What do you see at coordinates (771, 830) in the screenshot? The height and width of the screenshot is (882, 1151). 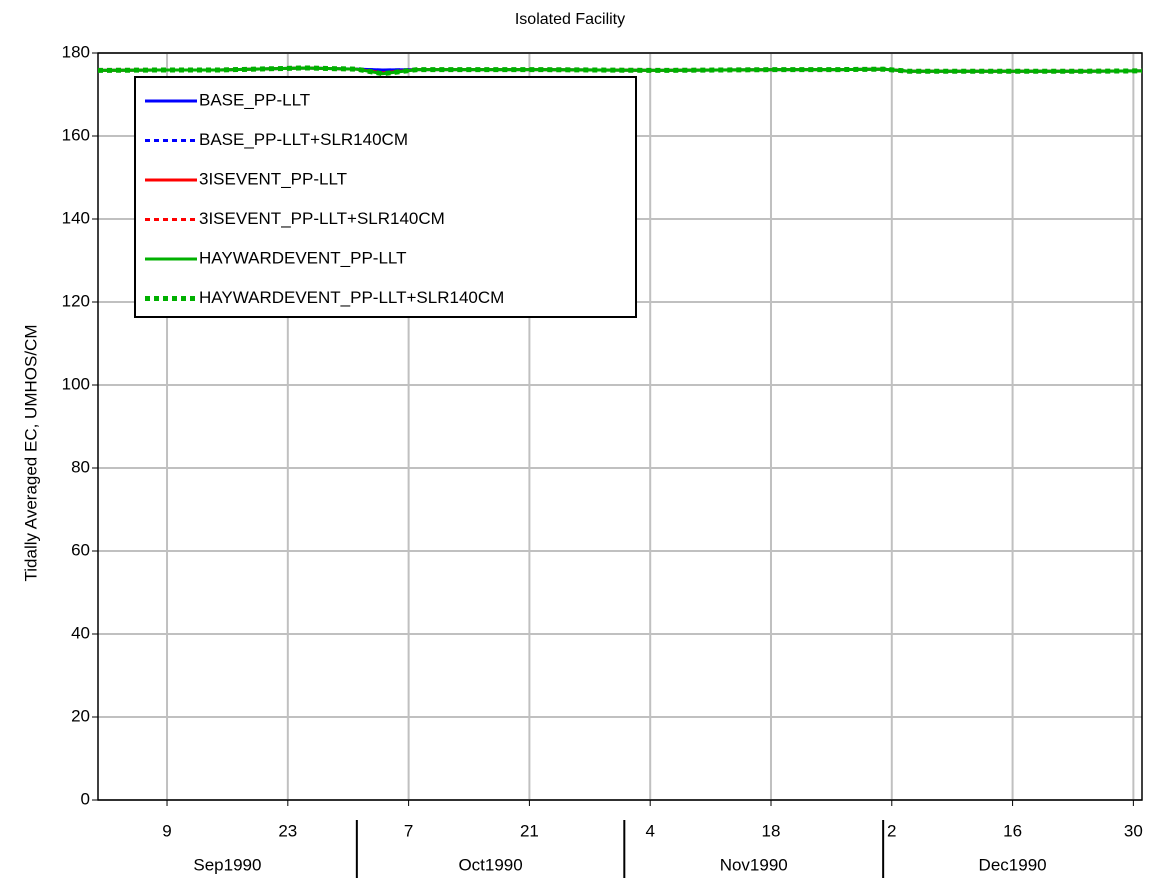 I see `x-tick-label: 18` at bounding box center [771, 830].